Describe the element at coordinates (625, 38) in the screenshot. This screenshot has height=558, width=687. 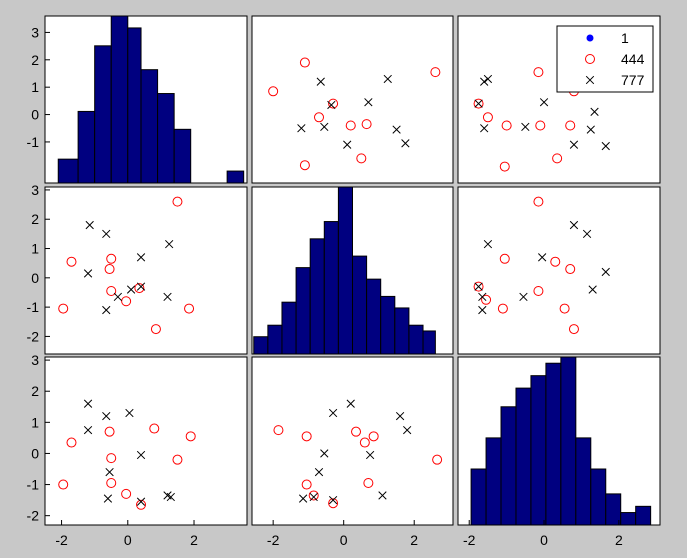
I see `legend-label: 1` at that location.